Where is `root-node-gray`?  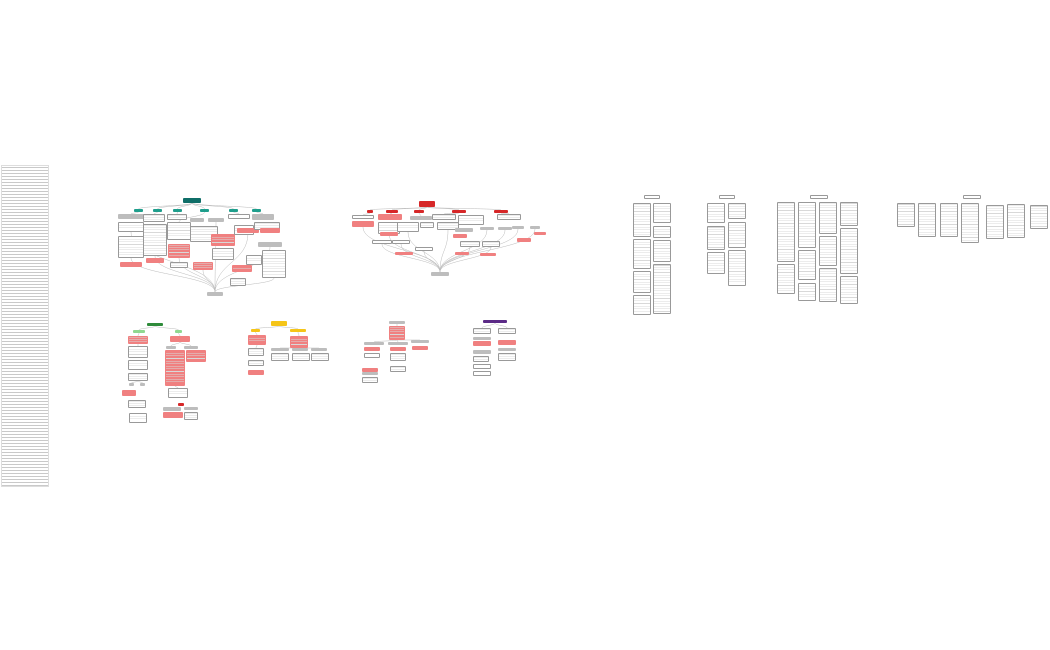 root-node-gray is located at coordinates (397, 322).